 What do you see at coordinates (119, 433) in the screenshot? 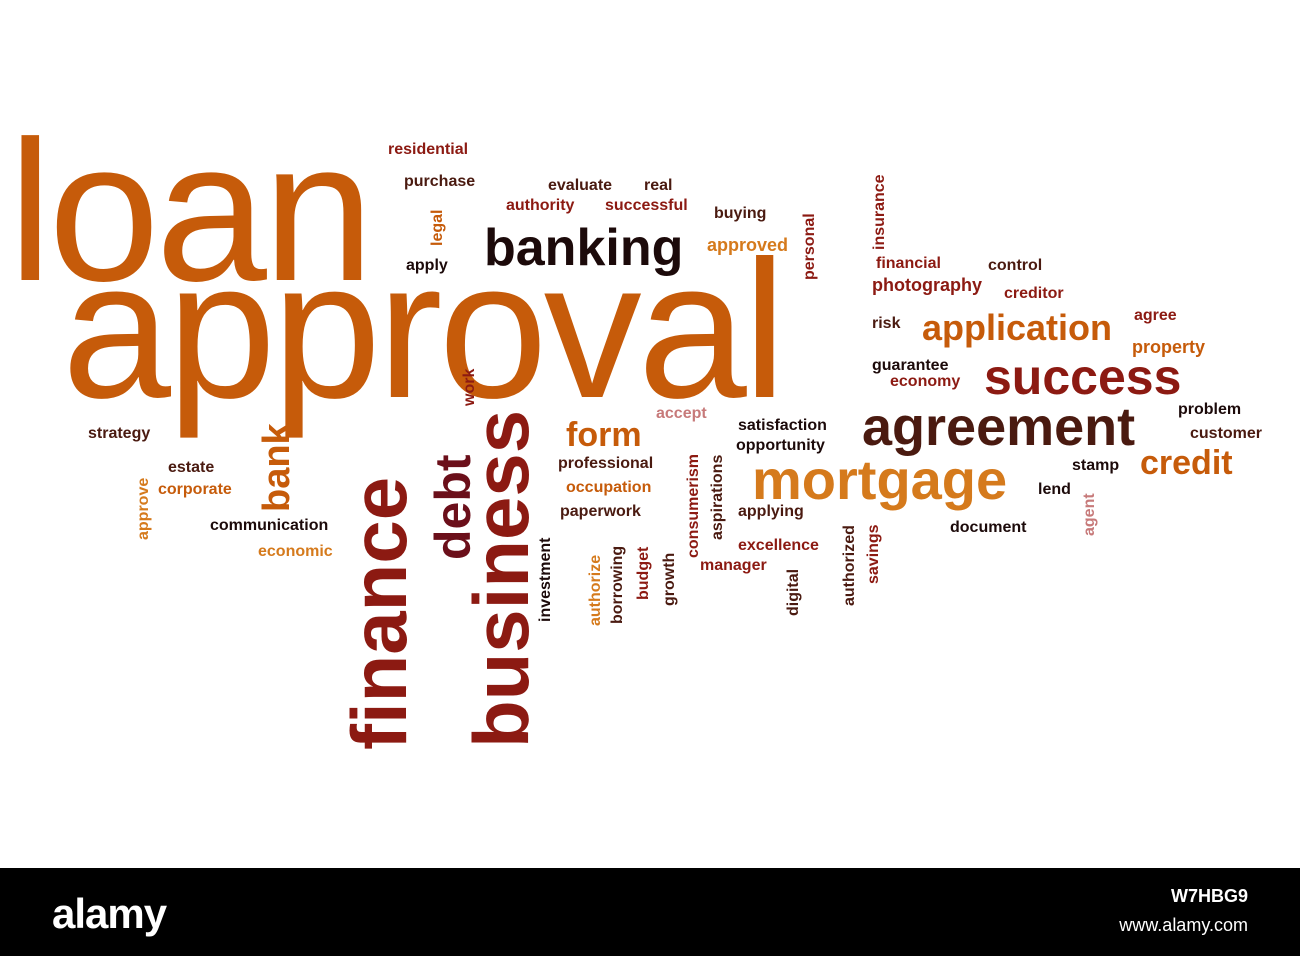
I see `word-strategy: strategy` at bounding box center [119, 433].